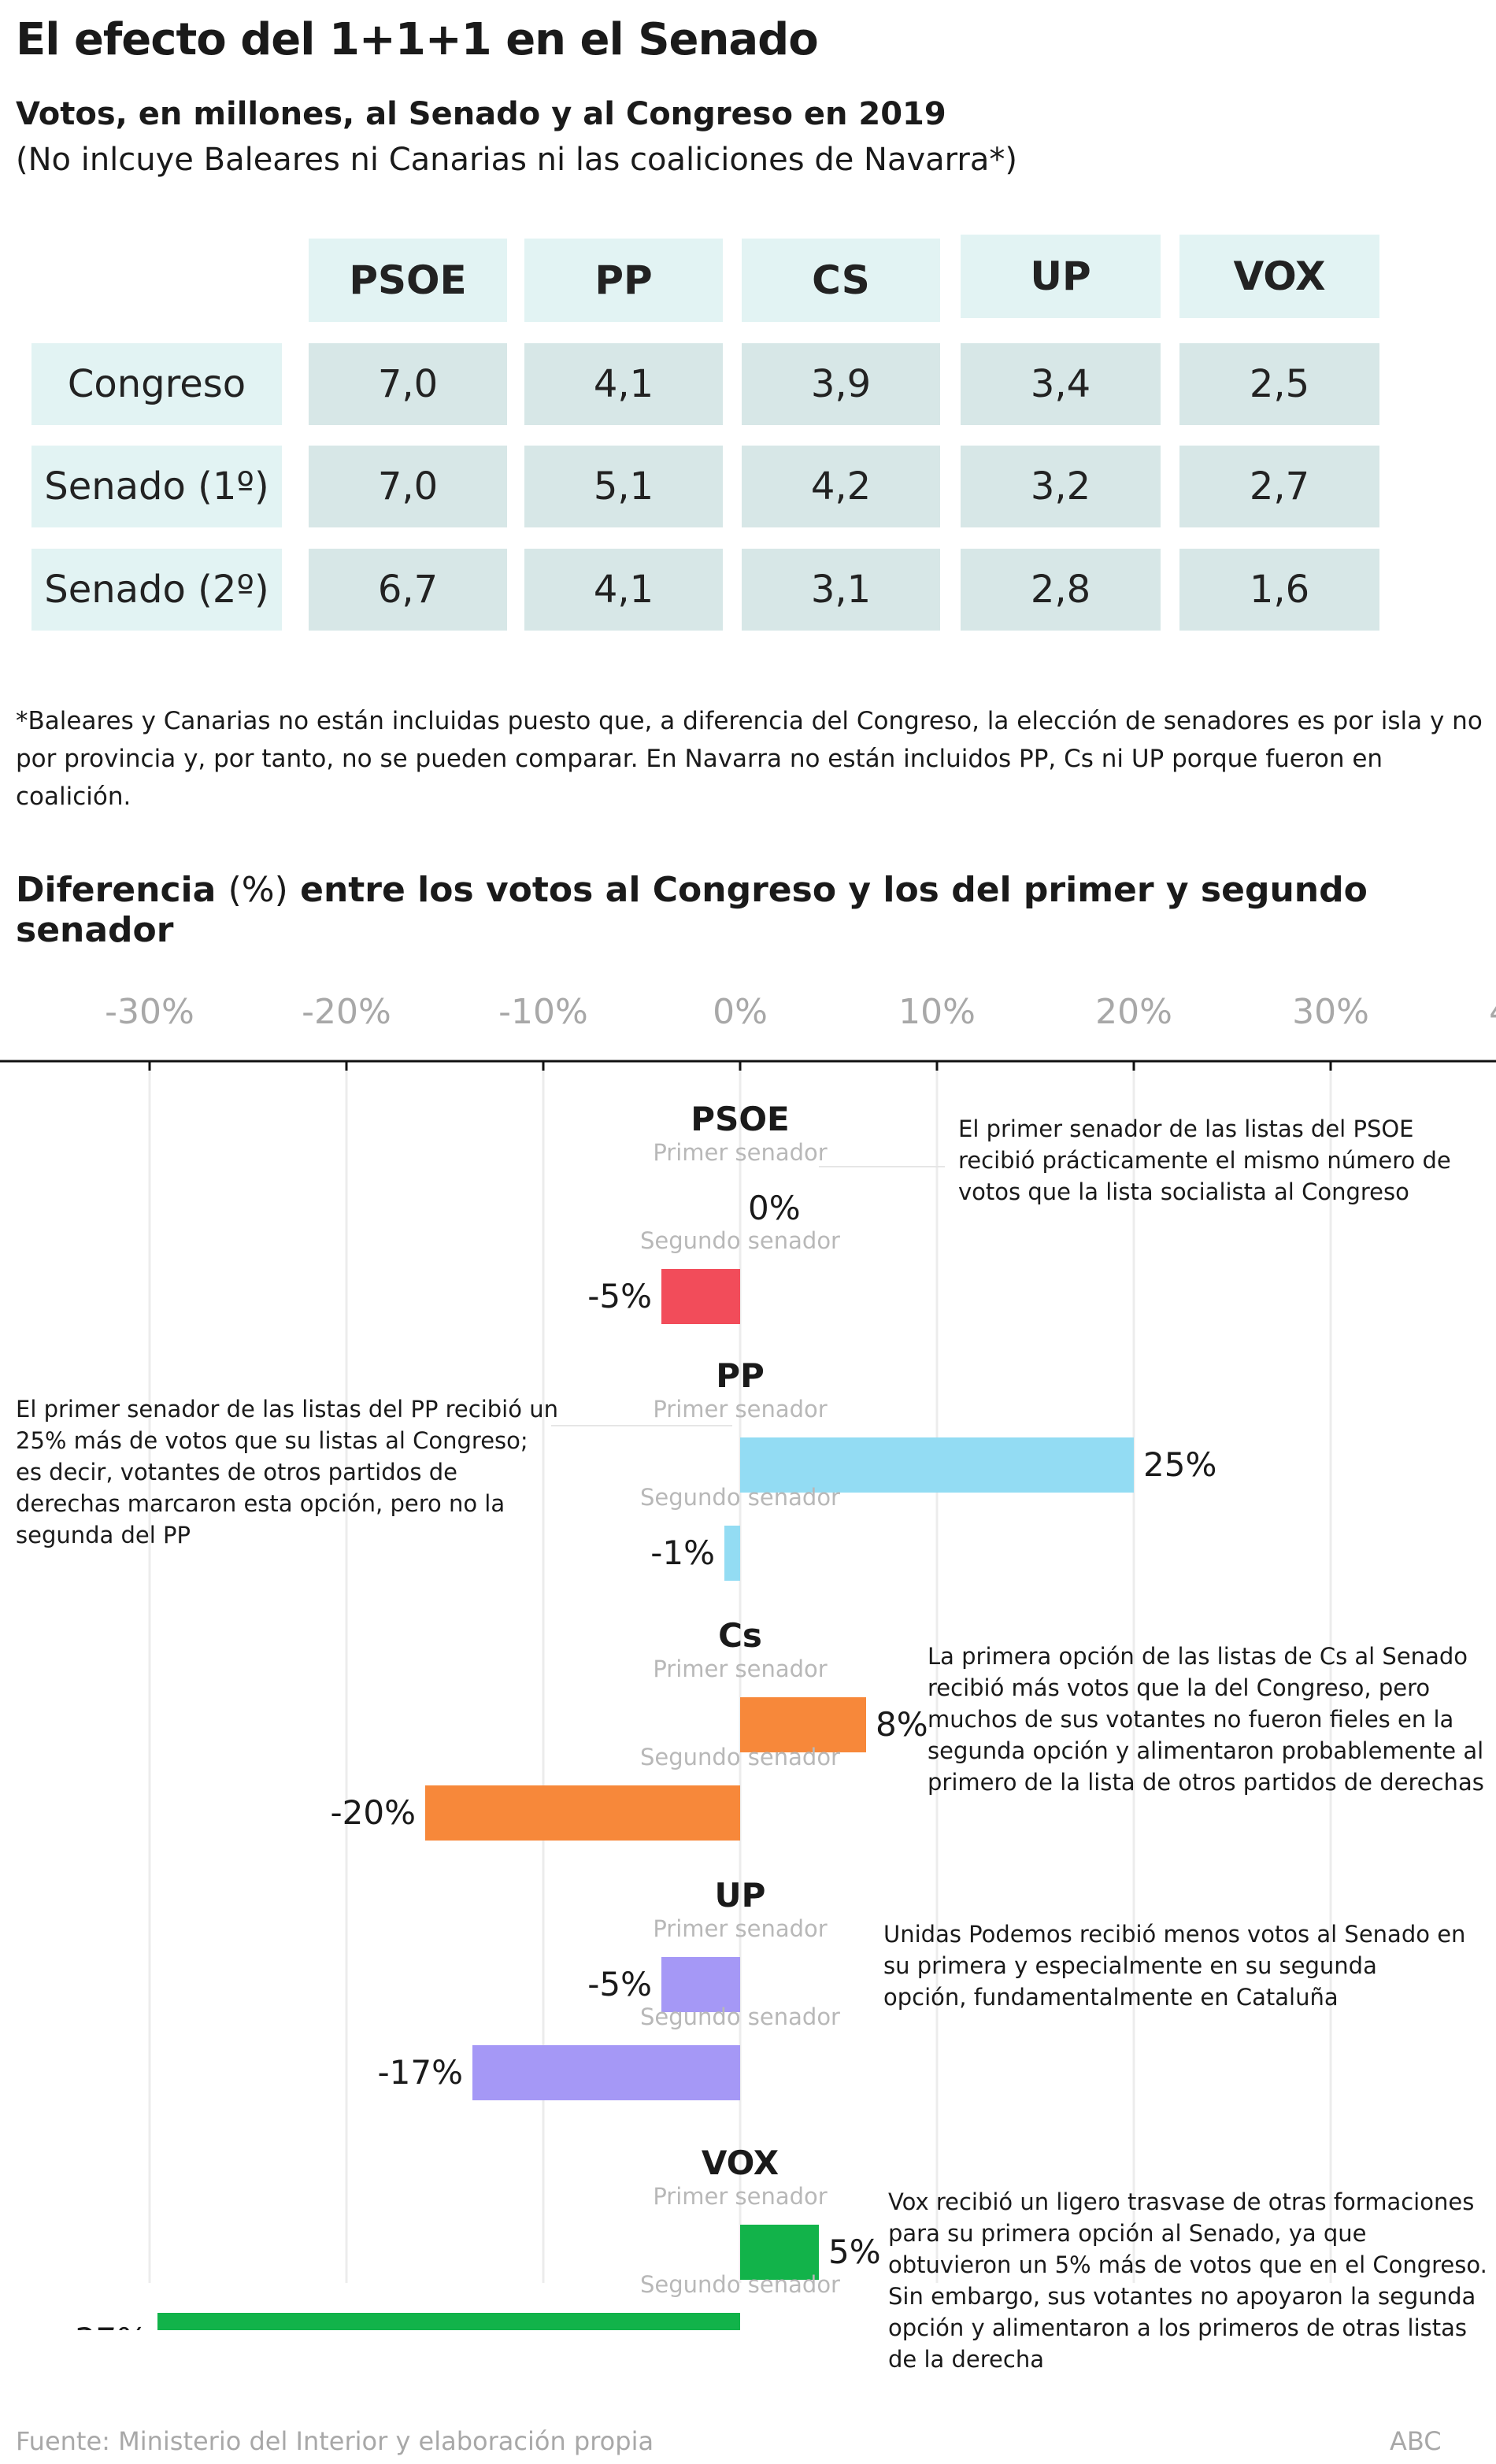  I want to click on x-tick-label: 20%, so click(1133, 1012).